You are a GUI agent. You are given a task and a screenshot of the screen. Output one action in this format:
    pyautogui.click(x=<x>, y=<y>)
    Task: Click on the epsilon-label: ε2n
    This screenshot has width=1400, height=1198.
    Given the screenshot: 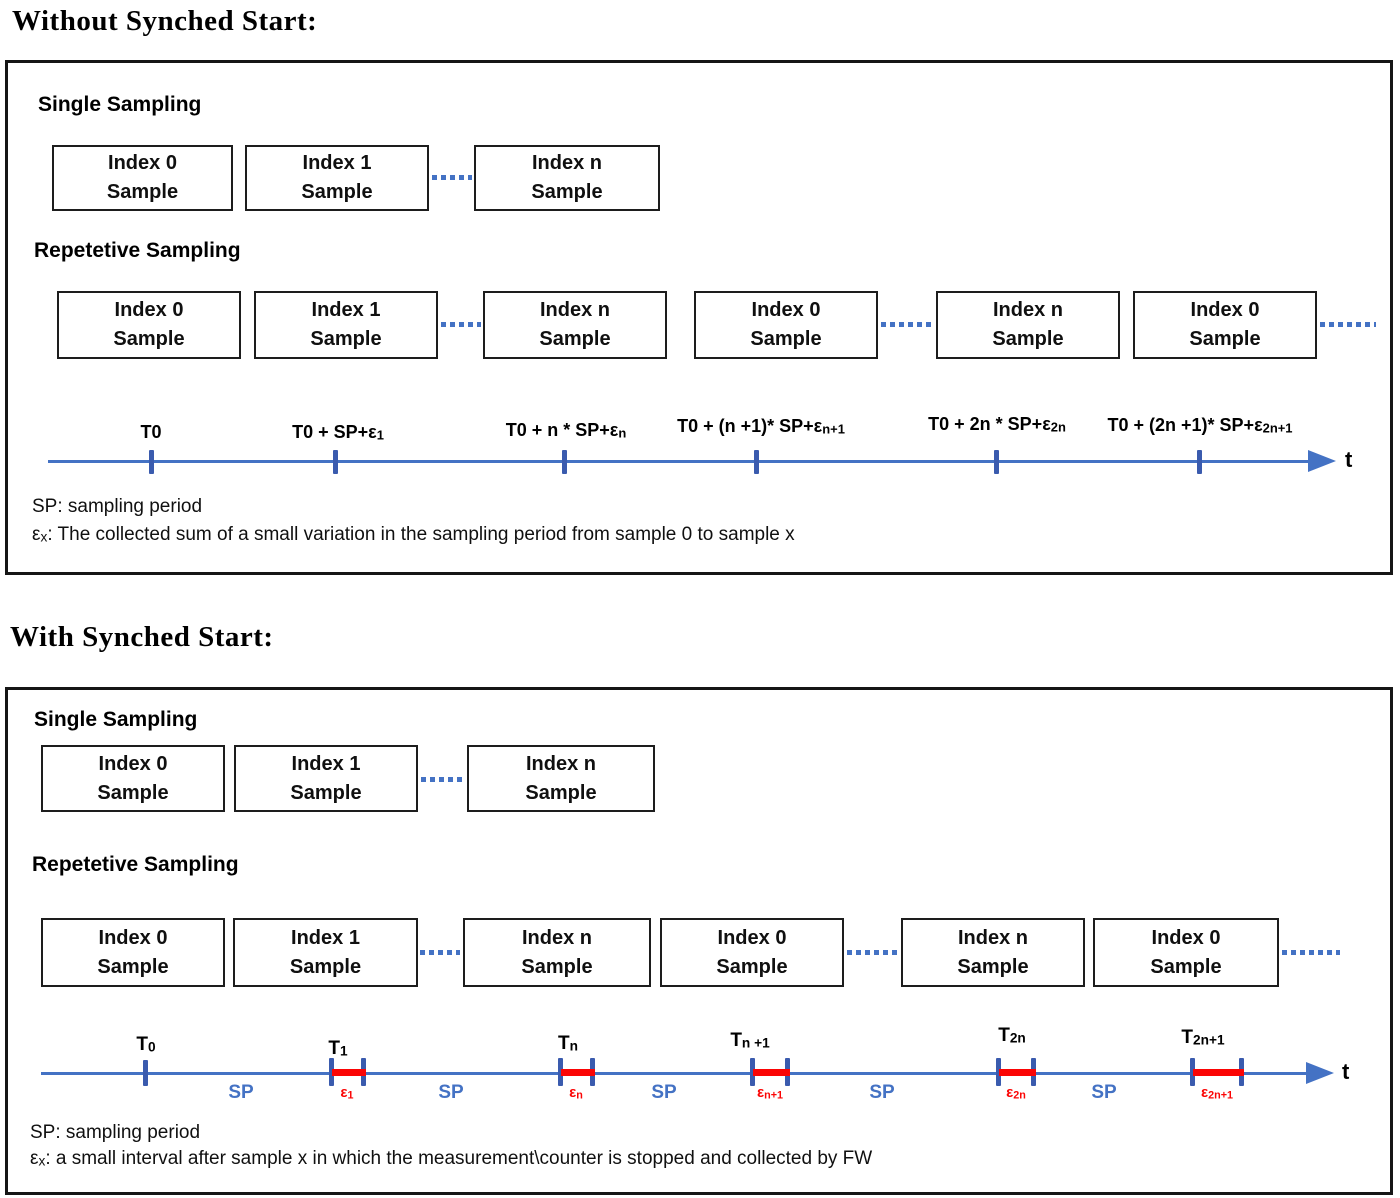 What is the action you would take?
    pyautogui.click(x=1016, y=1092)
    